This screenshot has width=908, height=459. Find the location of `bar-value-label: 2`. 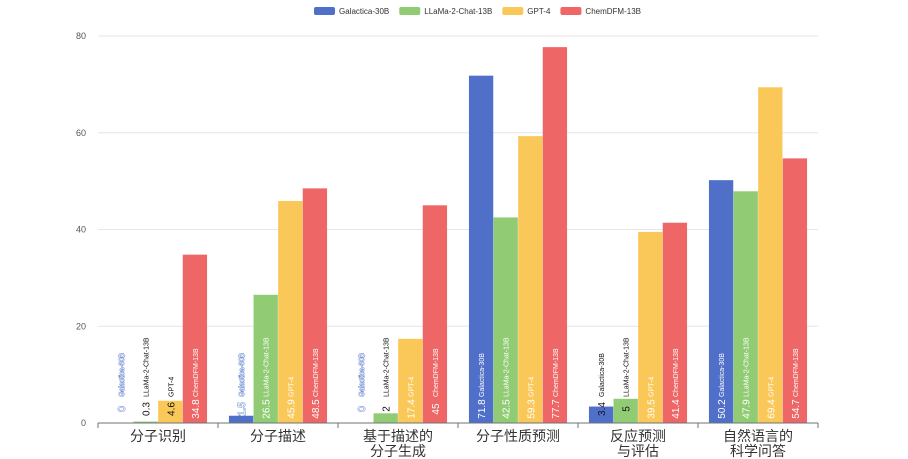

bar-value-label: 2 is located at coordinates (387, 409).